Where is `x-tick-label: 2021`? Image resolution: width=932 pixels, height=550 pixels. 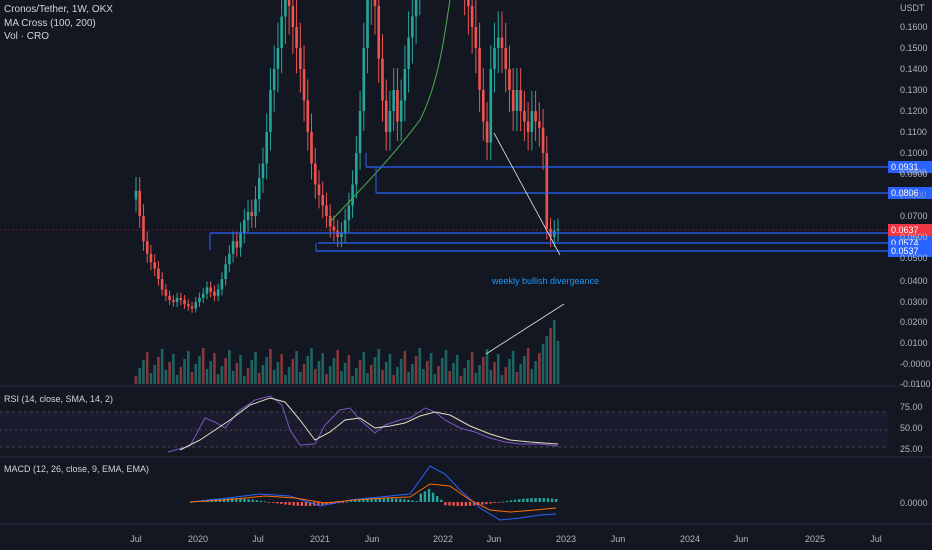 x-tick-label: 2021 is located at coordinates (320, 539).